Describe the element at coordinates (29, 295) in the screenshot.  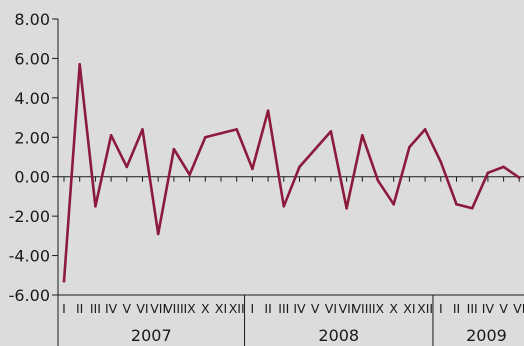
I see `y-tick-label: -6.00` at that location.